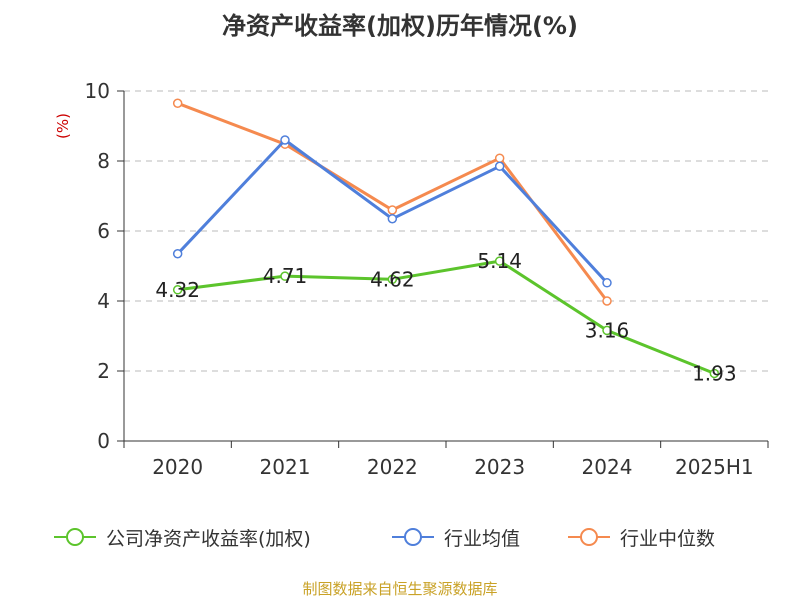 This screenshot has width=800, height=600. What do you see at coordinates (177, 467) in the screenshot?
I see `x-tick-label: 2020` at bounding box center [177, 467].